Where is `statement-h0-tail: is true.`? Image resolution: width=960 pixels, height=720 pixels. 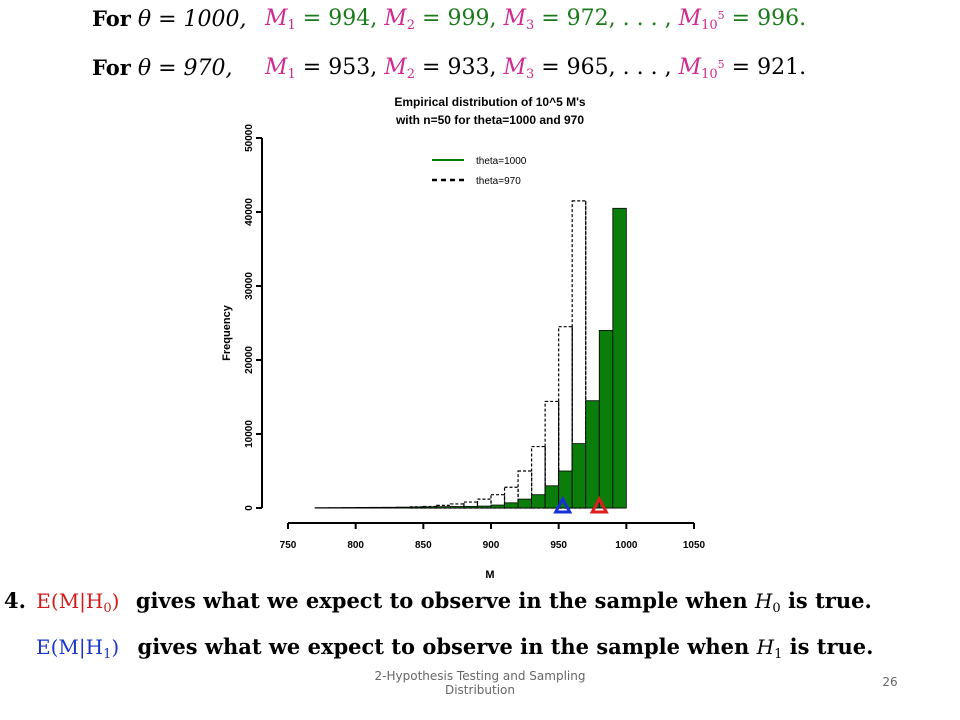 statement-h0-tail: is true. is located at coordinates (826, 600).